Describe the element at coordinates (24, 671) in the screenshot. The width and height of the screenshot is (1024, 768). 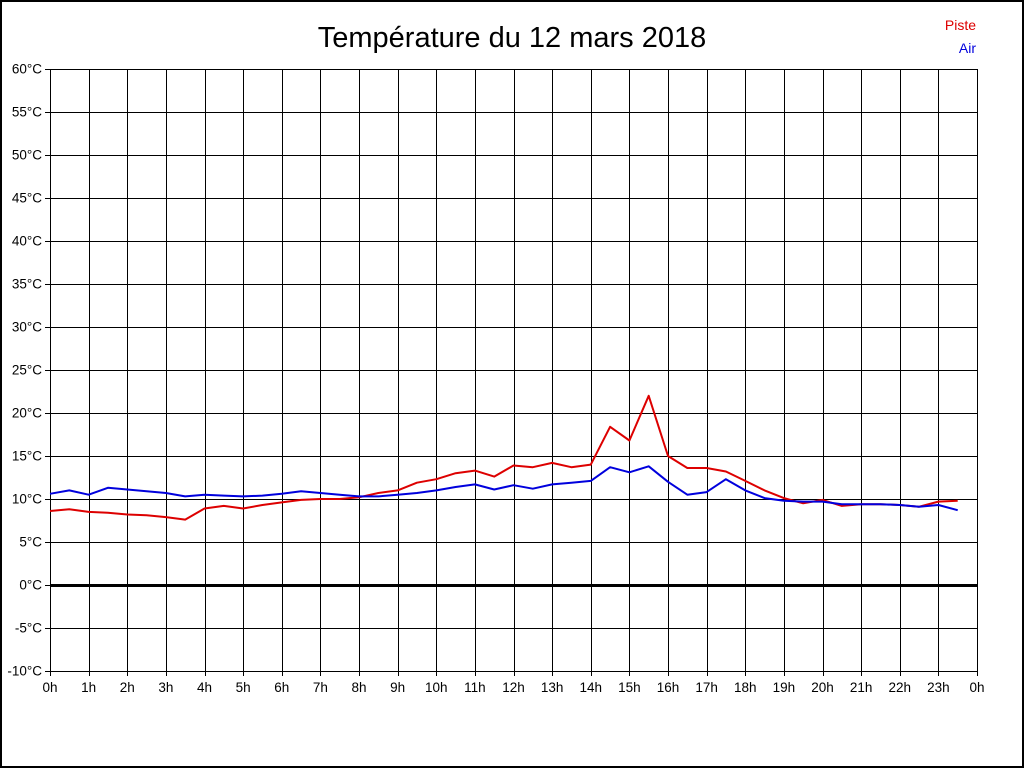
I see `y-tick-label: -10°C` at that location.